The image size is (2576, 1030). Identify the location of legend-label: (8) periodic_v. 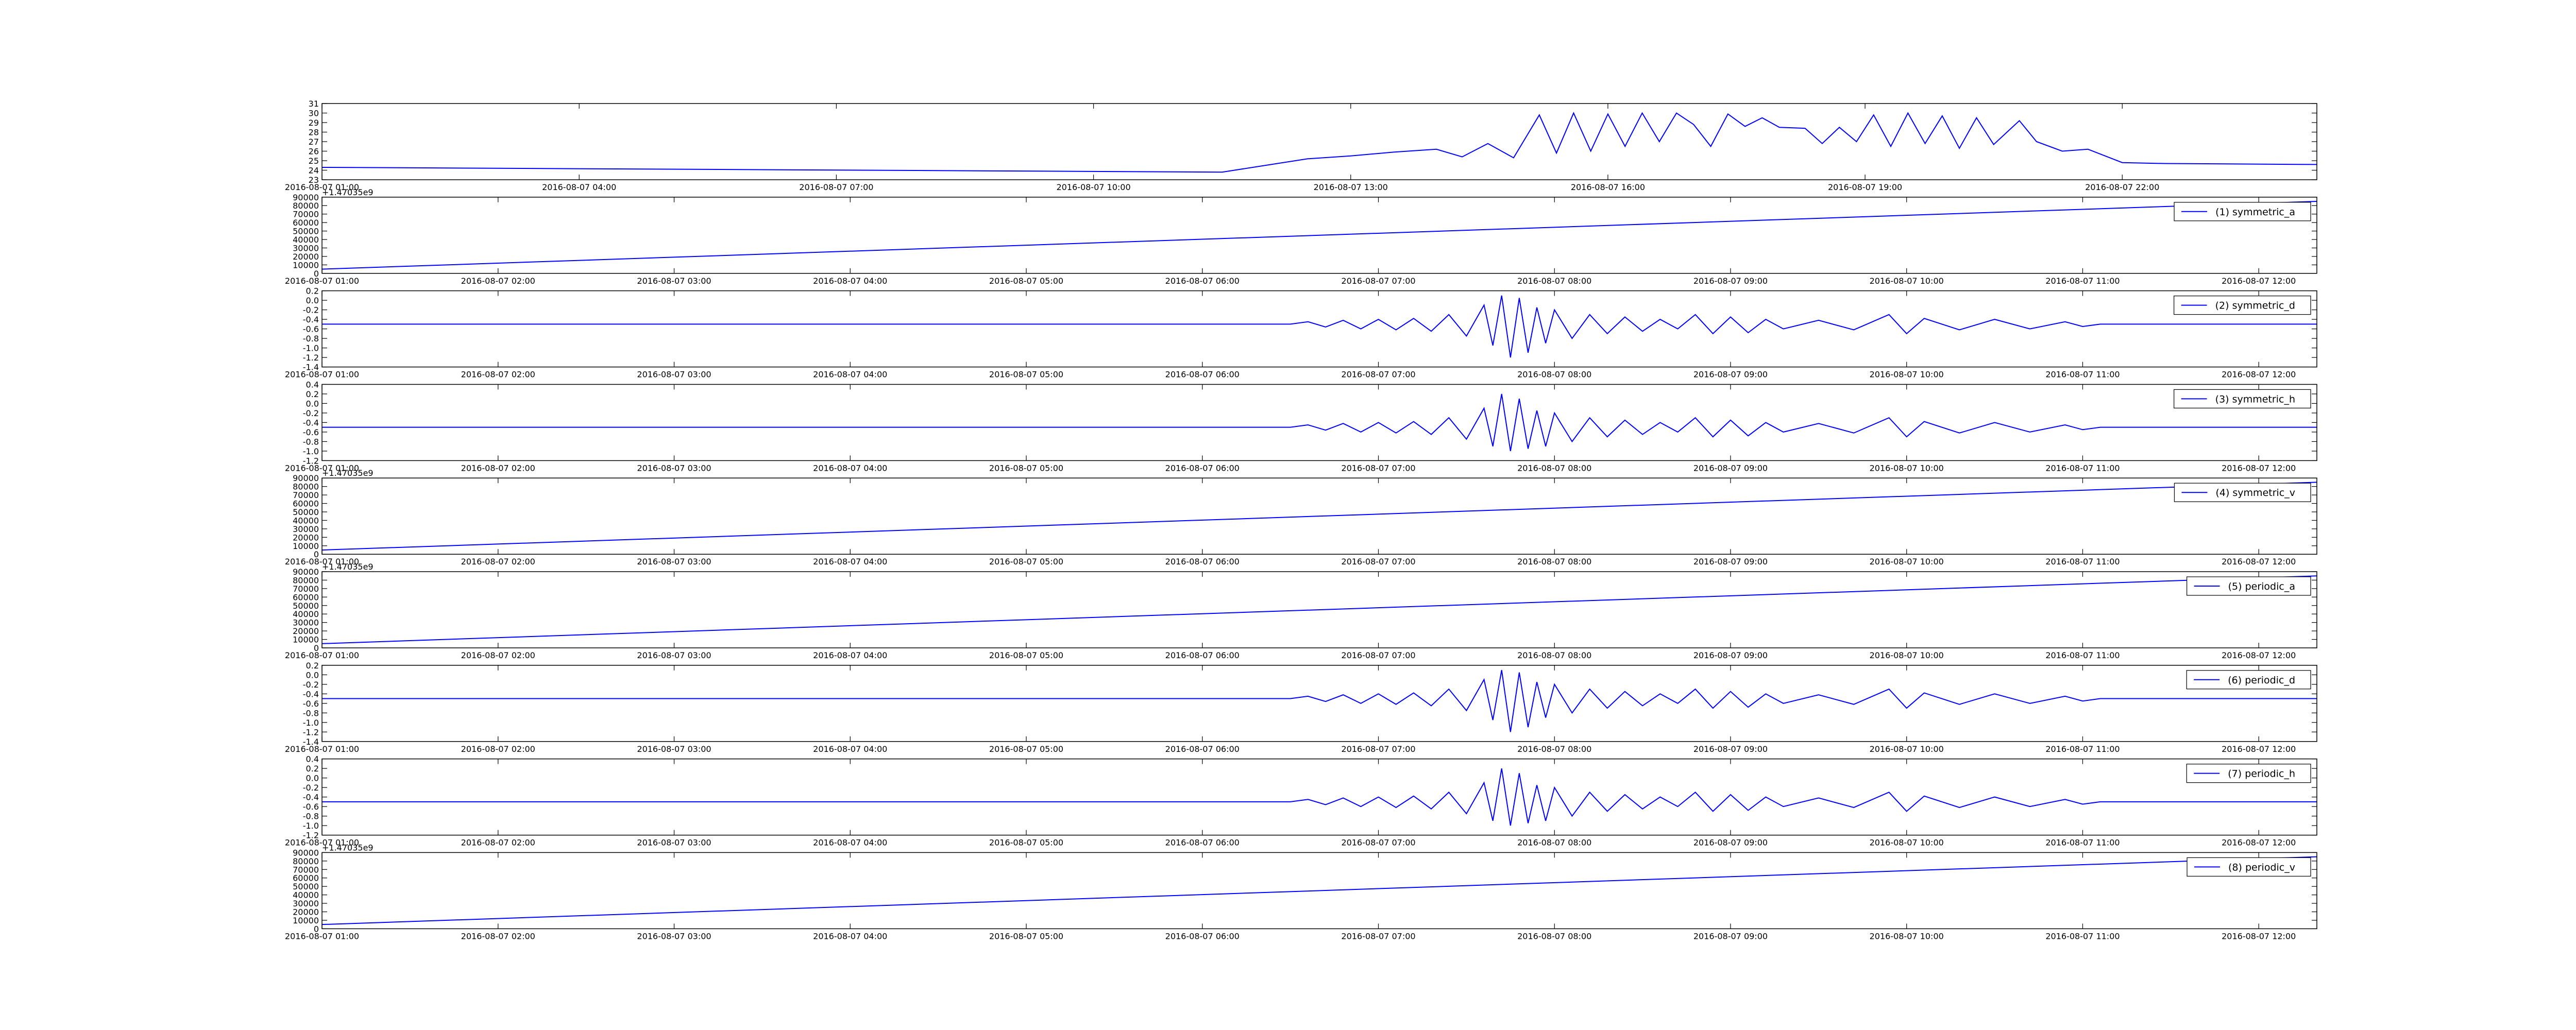
(2261, 867).